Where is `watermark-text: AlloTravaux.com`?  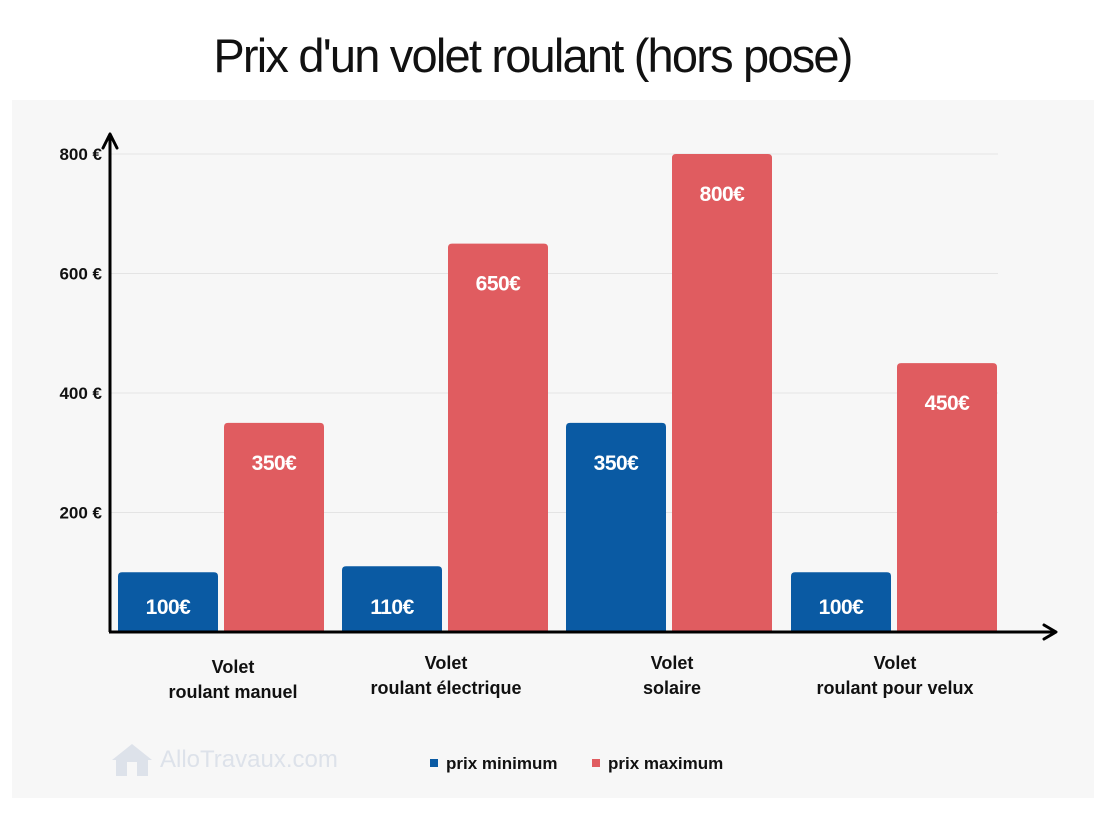 watermark-text: AlloTravaux.com is located at coordinates (249, 759).